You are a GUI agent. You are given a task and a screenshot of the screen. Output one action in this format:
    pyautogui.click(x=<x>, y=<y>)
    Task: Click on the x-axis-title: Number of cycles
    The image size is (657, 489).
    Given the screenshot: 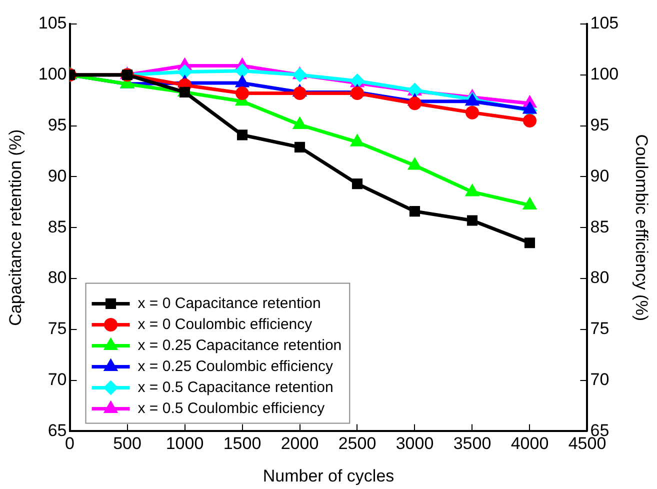 What is the action you would take?
    pyautogui.click(x=328, y=476)
    